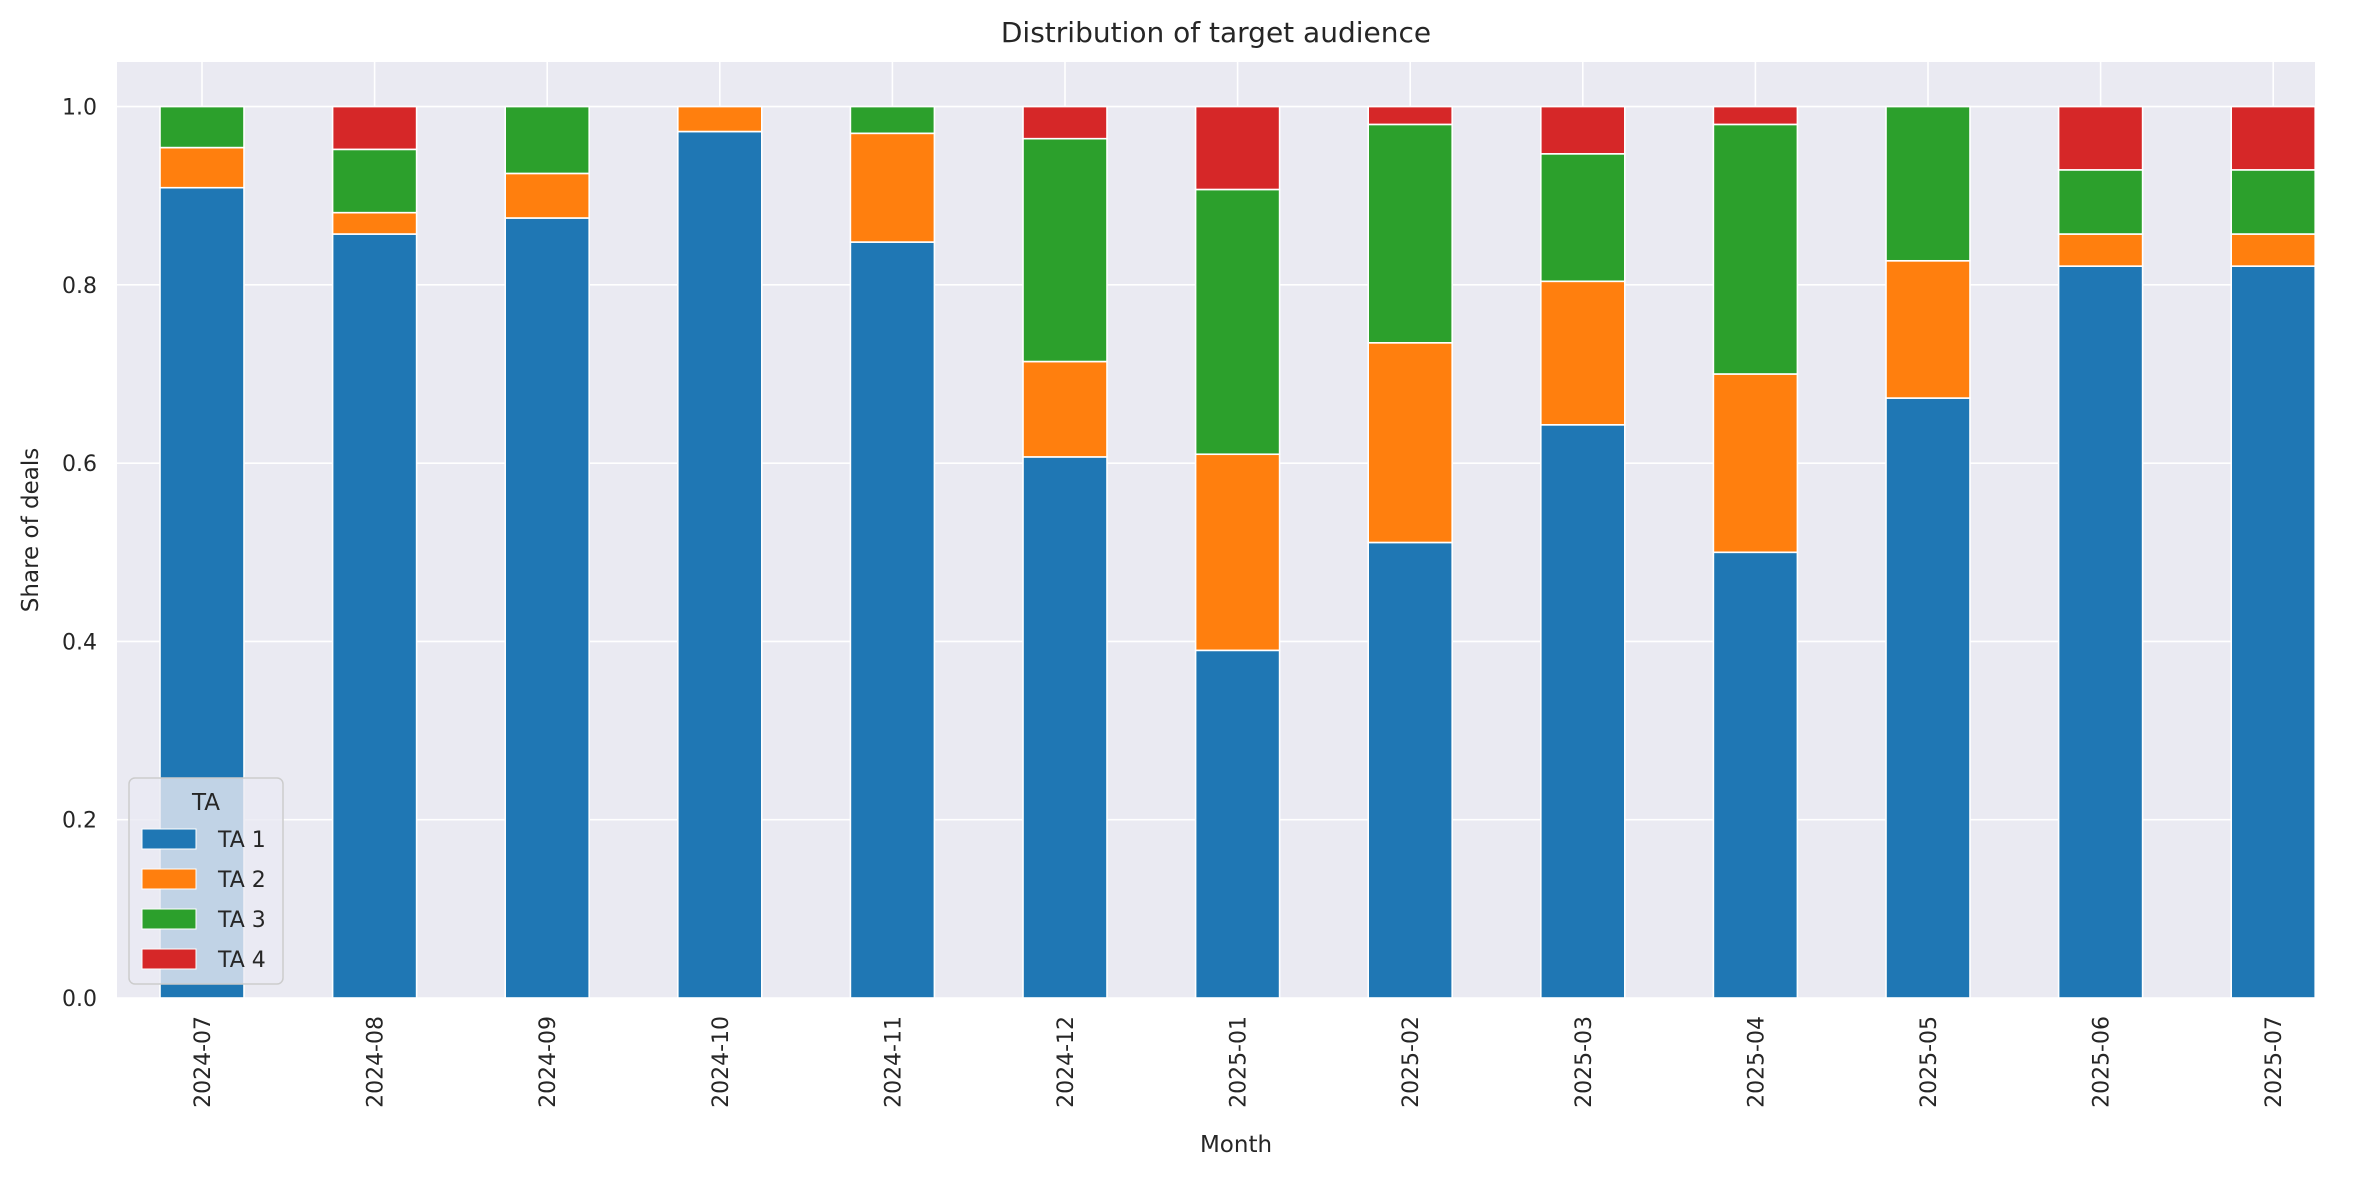 Image resolution: width=2377 pixels, height=1178 pixels. What do you see at coordinates (2274, 1062) in the screenshot?
I see `x-tick-label: 2025-07` at bounding box center [2274, 1062].